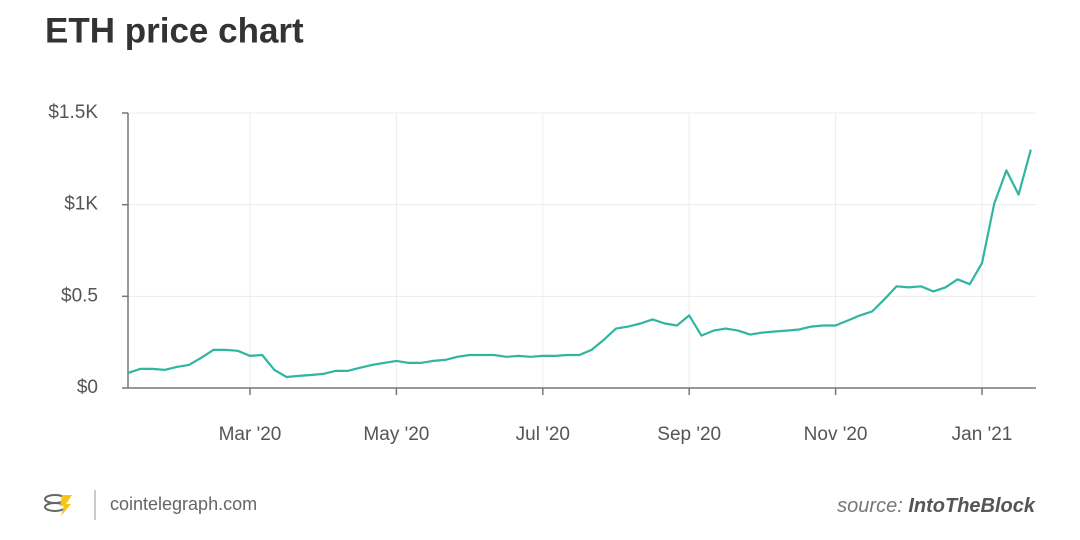 The width and height of the screenshot is (1080, 540). What do you see at coordinates (81, 204) in the screenshot?
I see `y-tick-label: $1K` at bounding box center [81, 204].